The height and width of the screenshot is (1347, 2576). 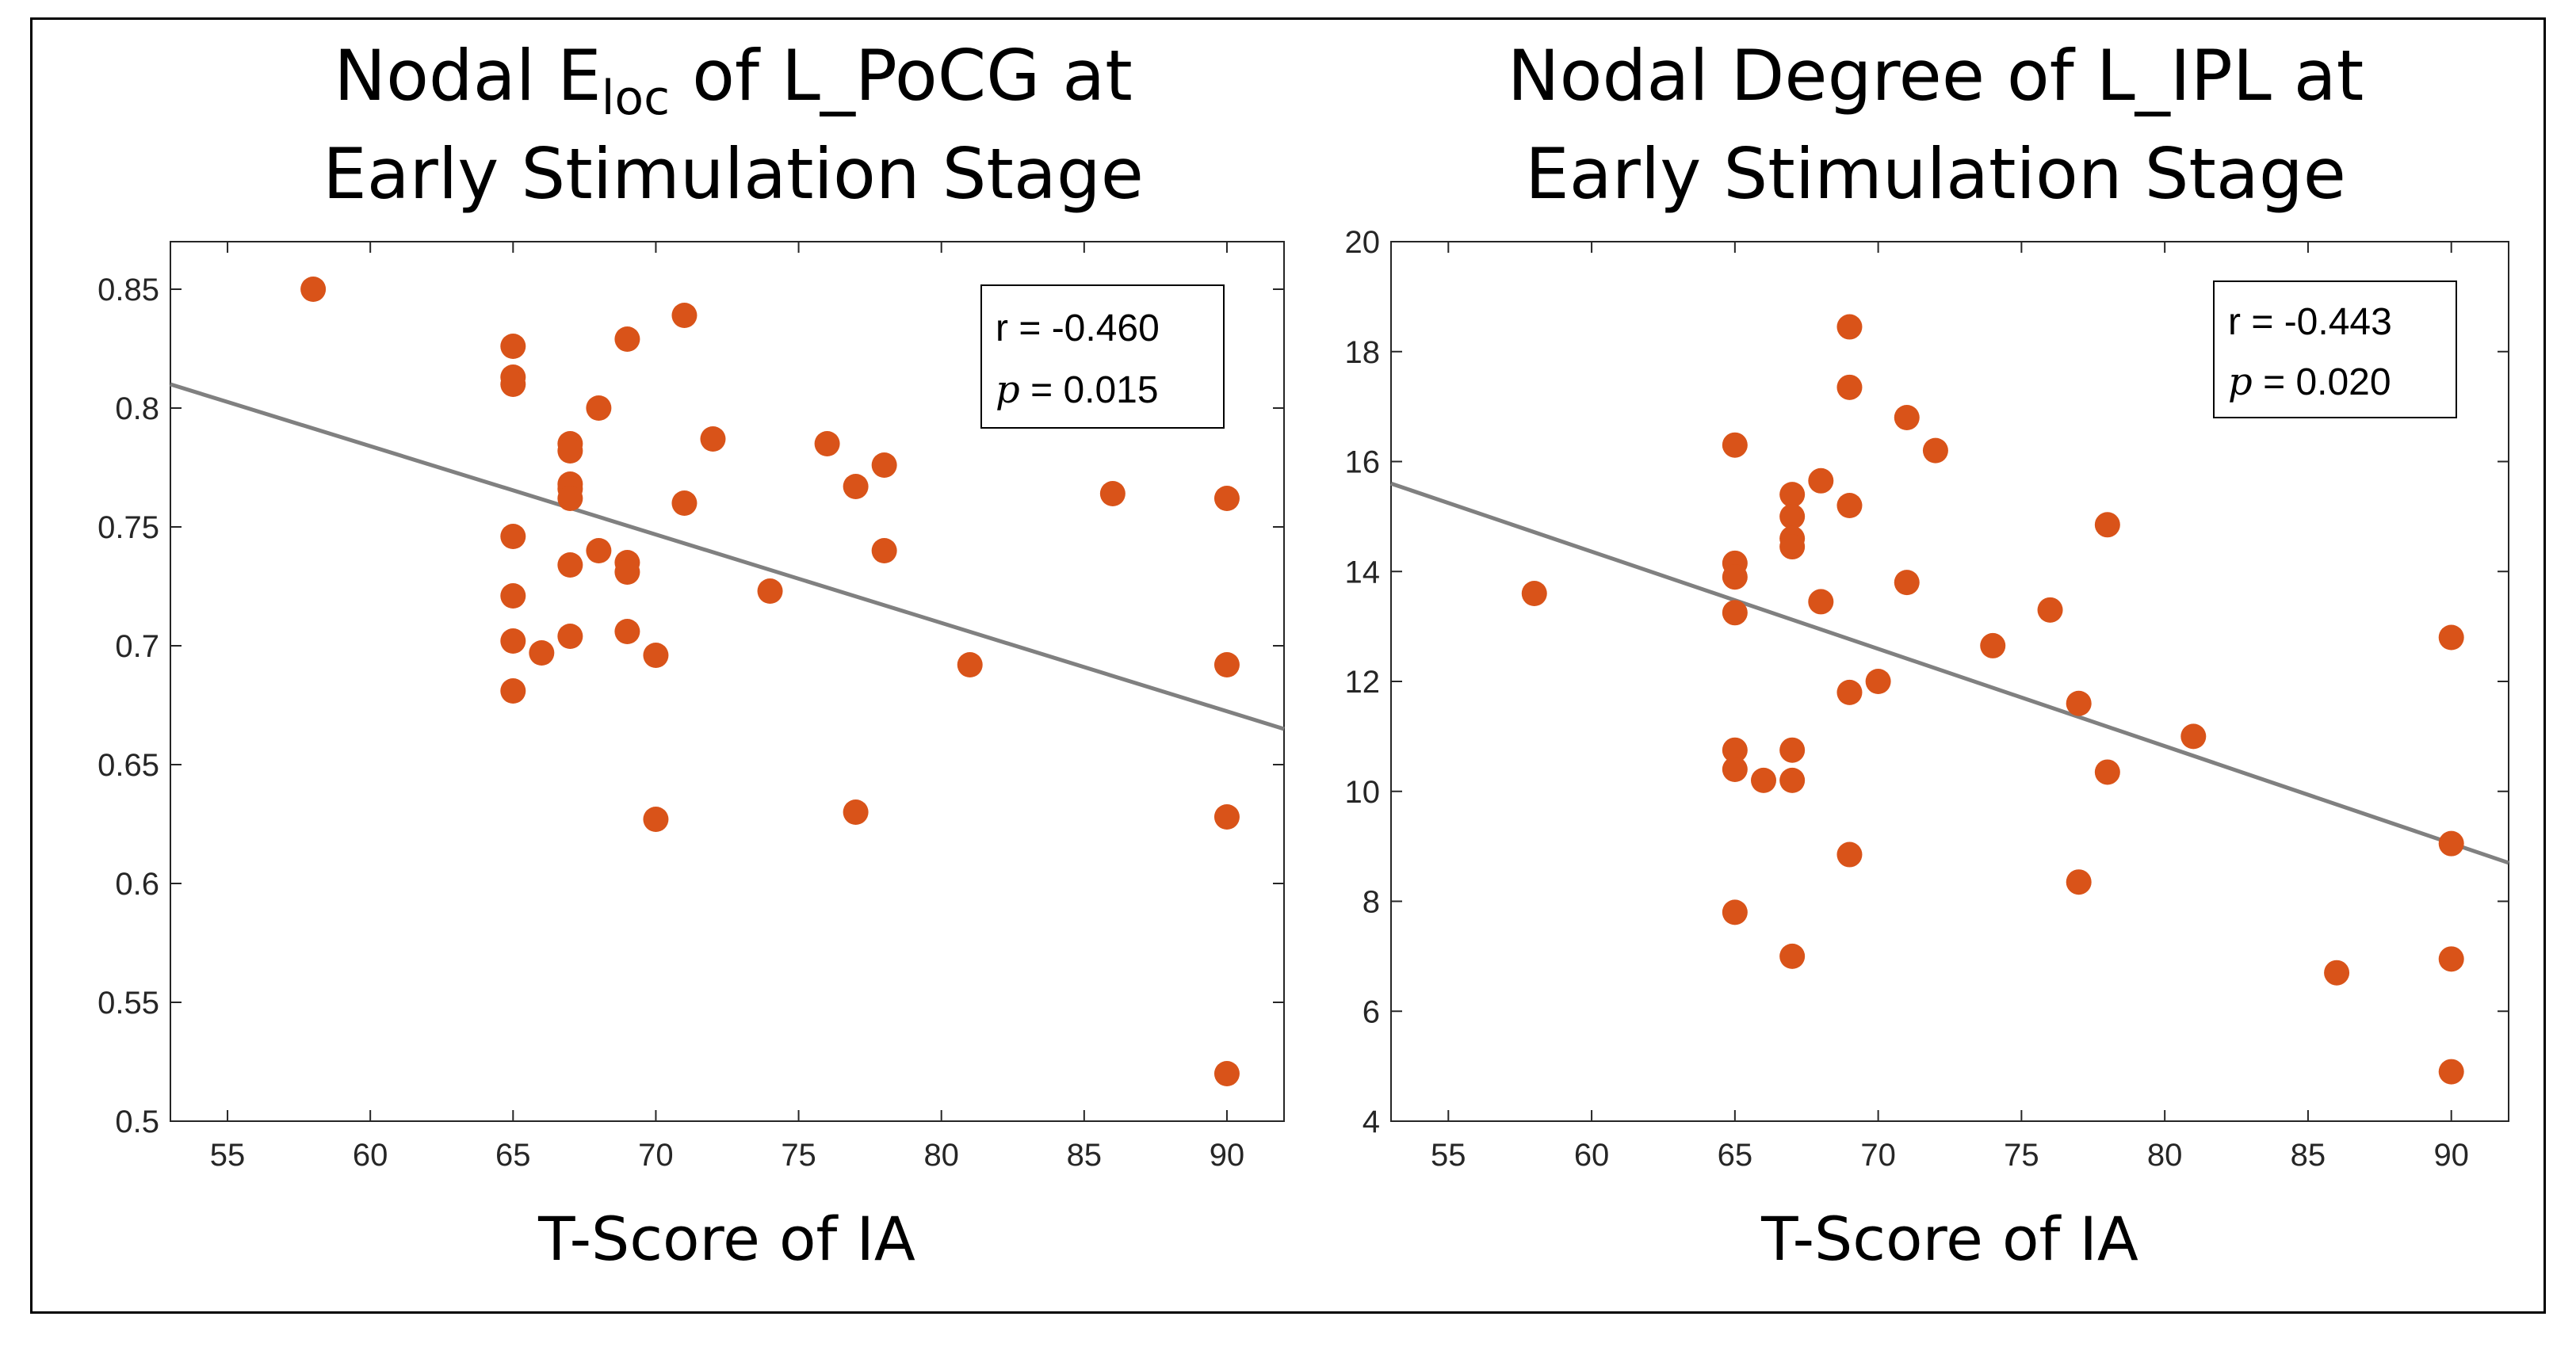 I want to click on right-chart-x-tick-label: 55, so click(x=1448, y=1155).